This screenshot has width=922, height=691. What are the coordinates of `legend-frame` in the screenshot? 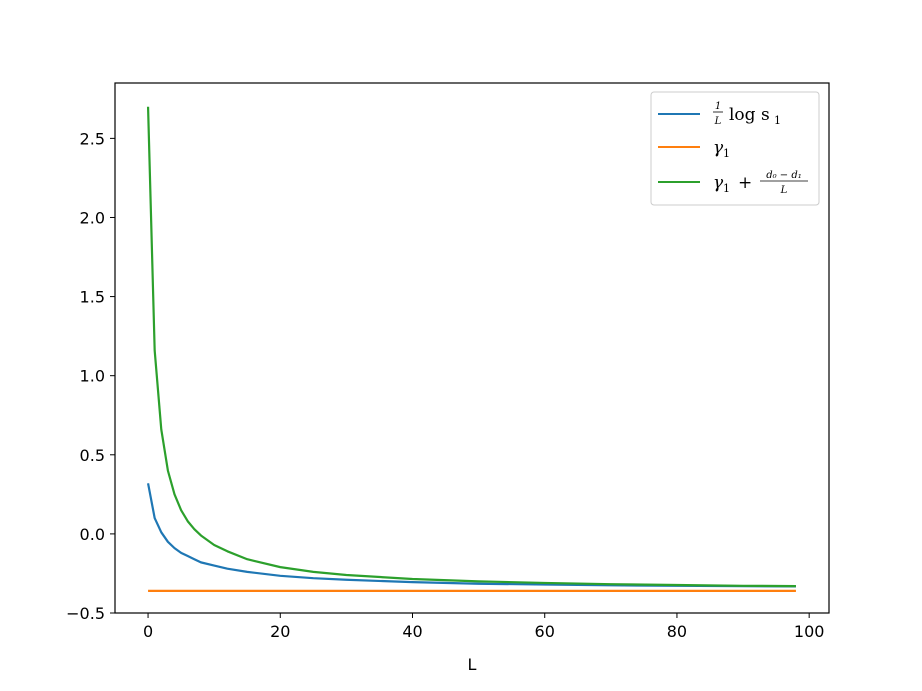 It's located at (735, 148).